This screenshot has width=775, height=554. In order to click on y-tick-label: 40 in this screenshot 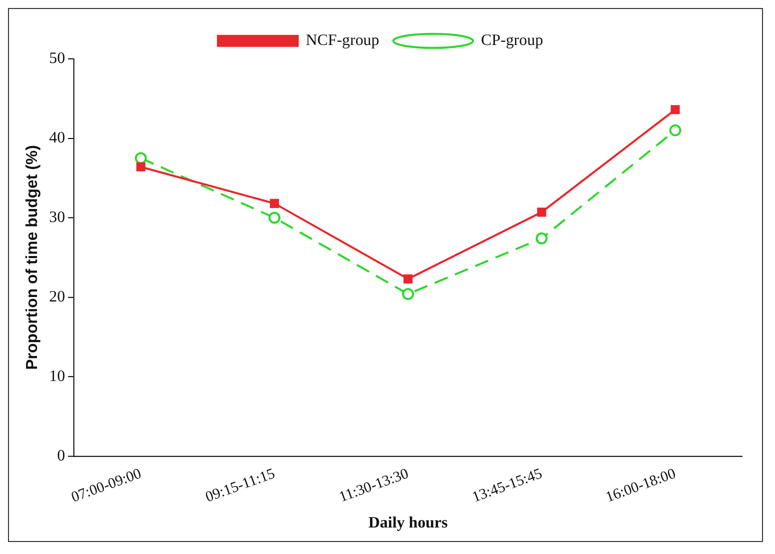, I will do `click(57, 137)`.